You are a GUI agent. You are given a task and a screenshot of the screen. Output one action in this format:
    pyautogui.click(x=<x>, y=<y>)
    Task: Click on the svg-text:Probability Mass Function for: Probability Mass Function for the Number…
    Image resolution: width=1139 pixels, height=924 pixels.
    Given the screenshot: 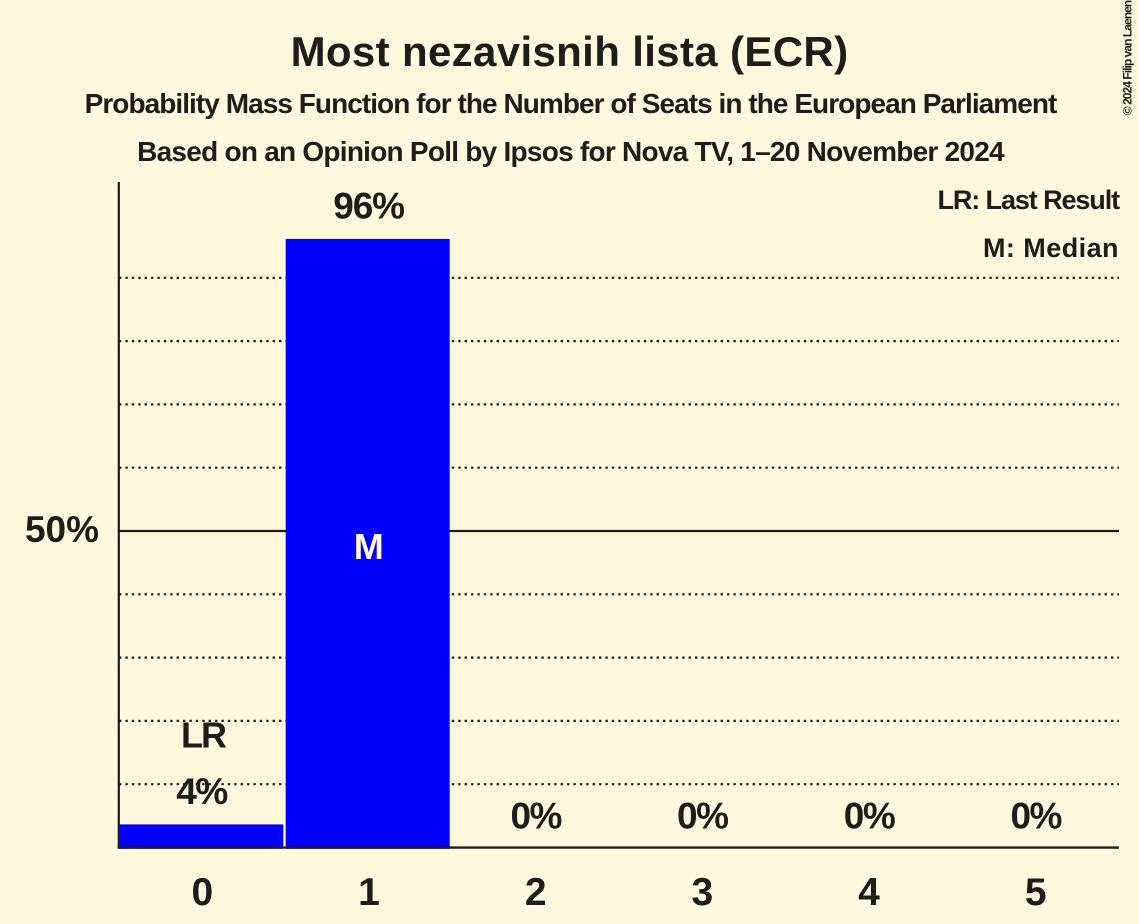 What is the action you would take?
    pyautogui.click(x=571, y=103)
    